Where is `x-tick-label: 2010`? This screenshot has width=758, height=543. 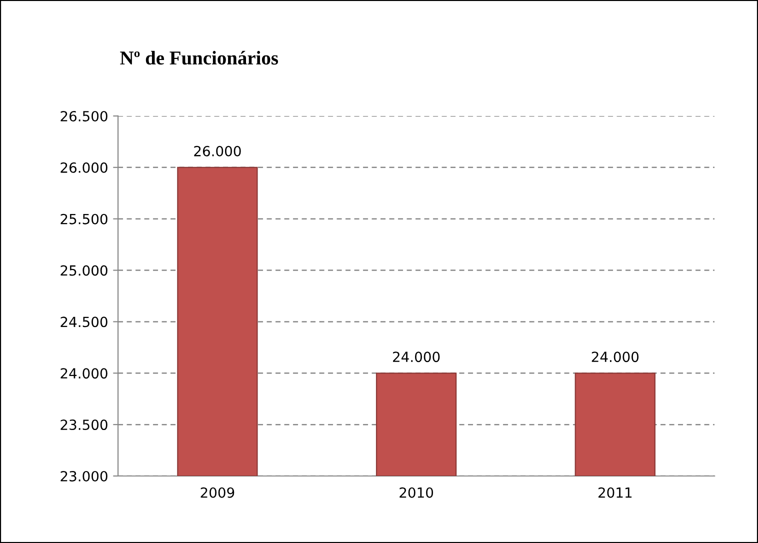
x-tick-label: 2010 is located at coordinates (417, 492).